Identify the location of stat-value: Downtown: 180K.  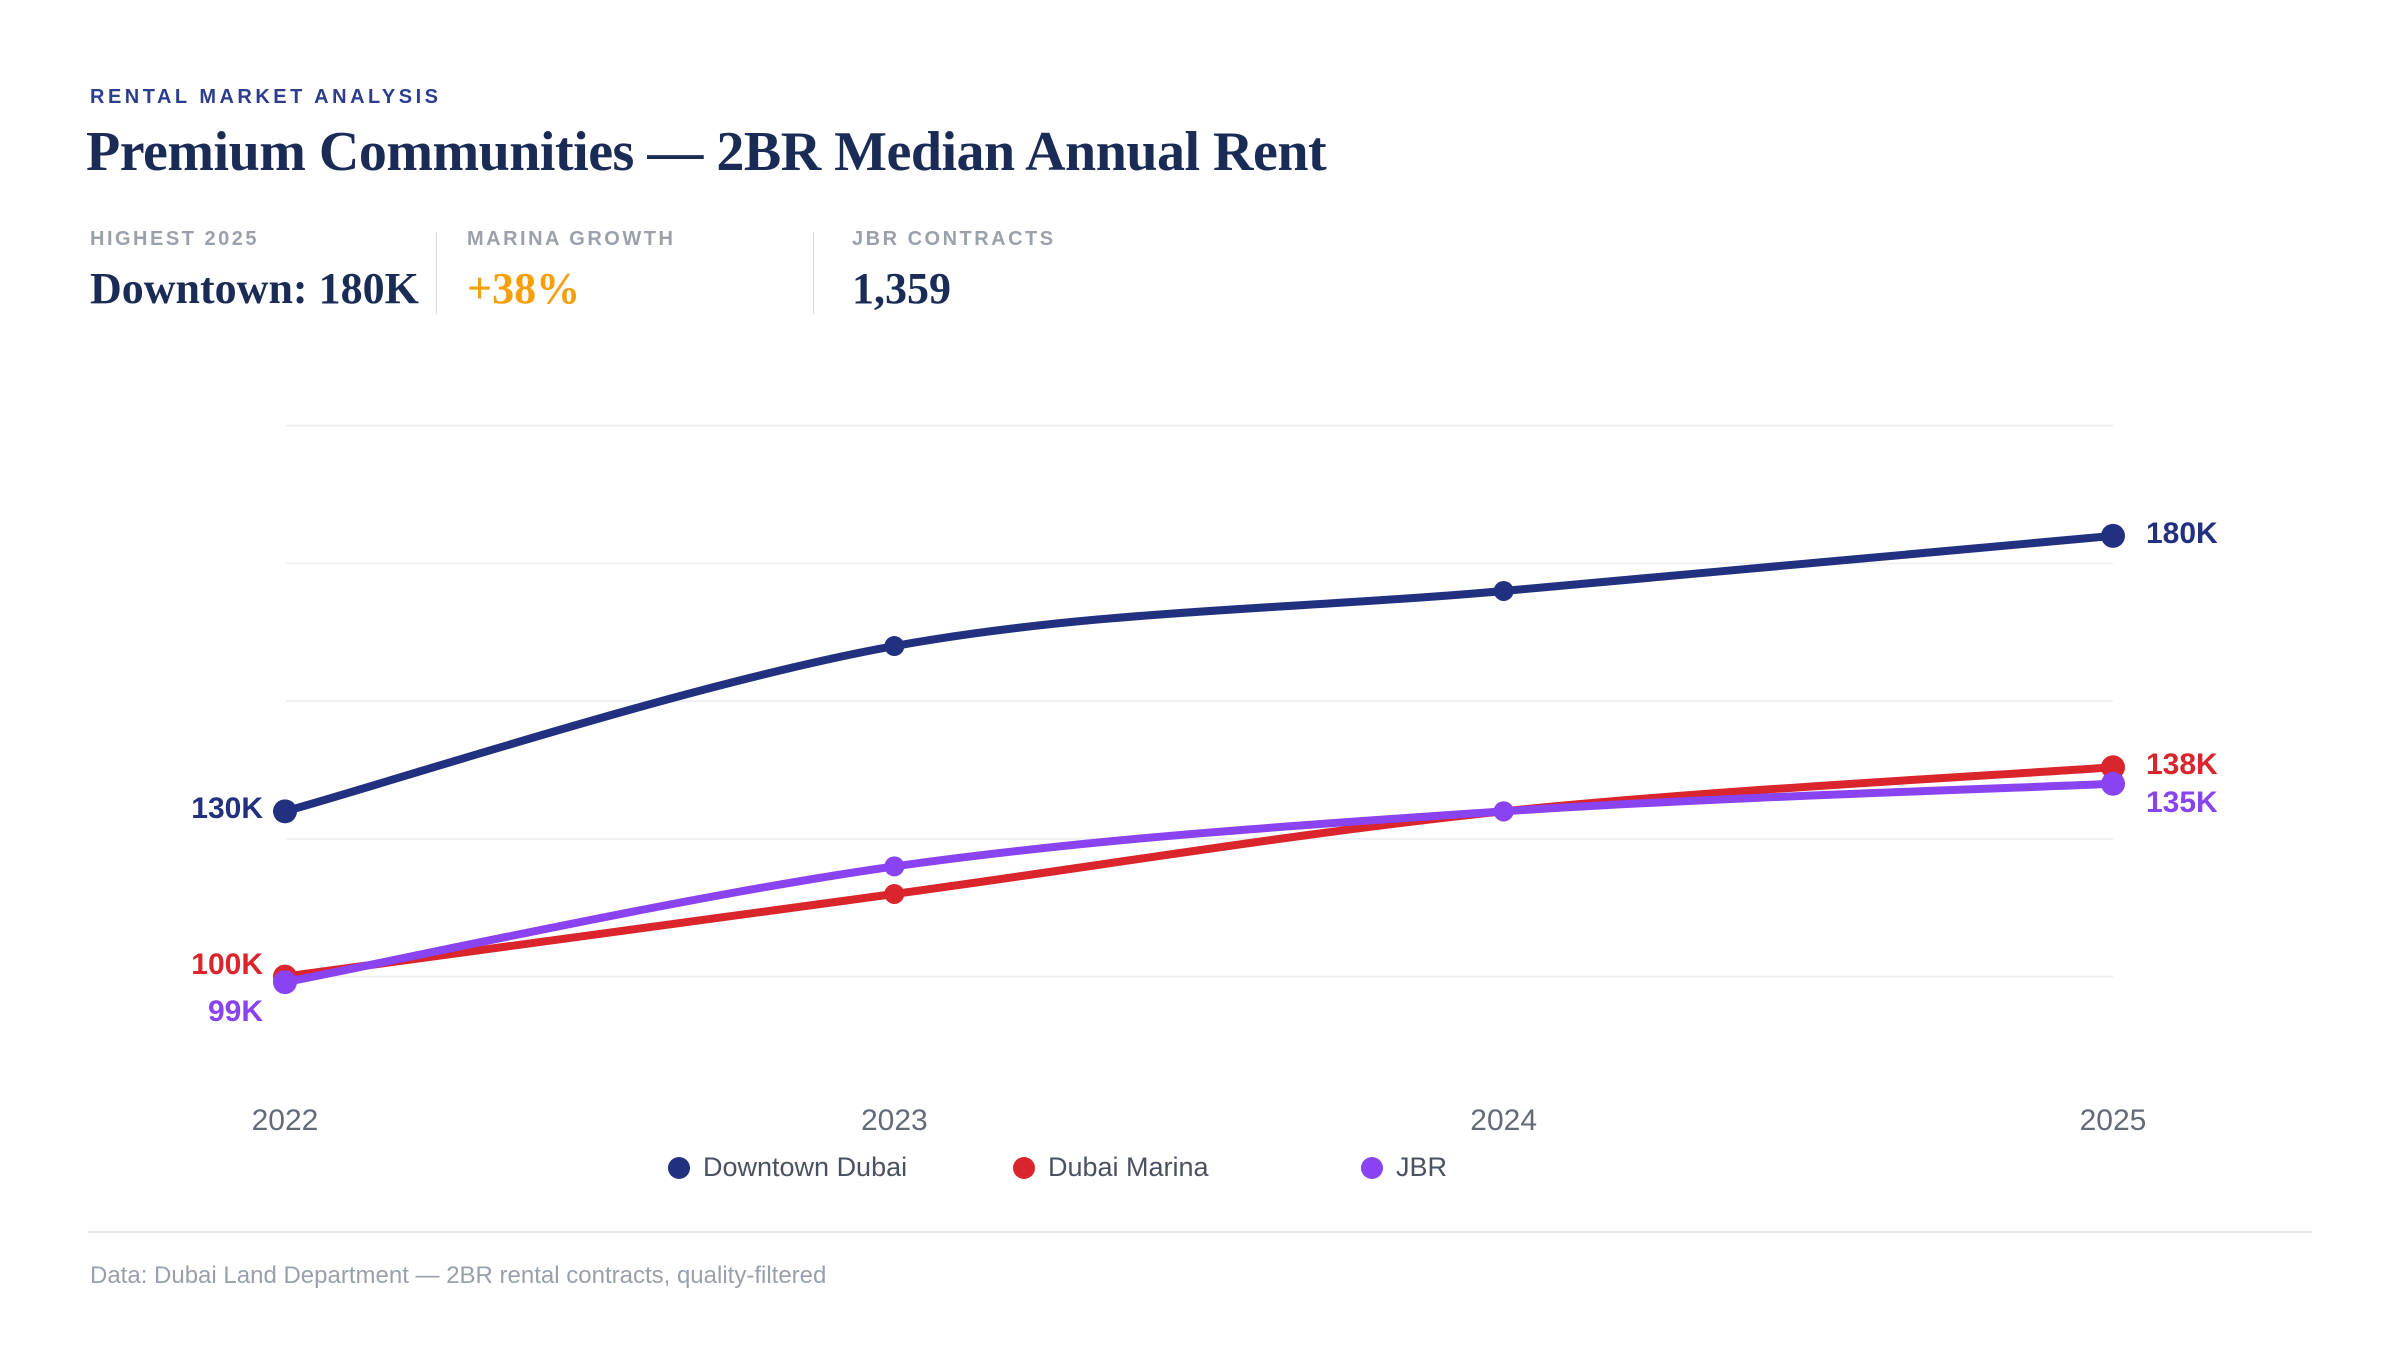
(254, 288).